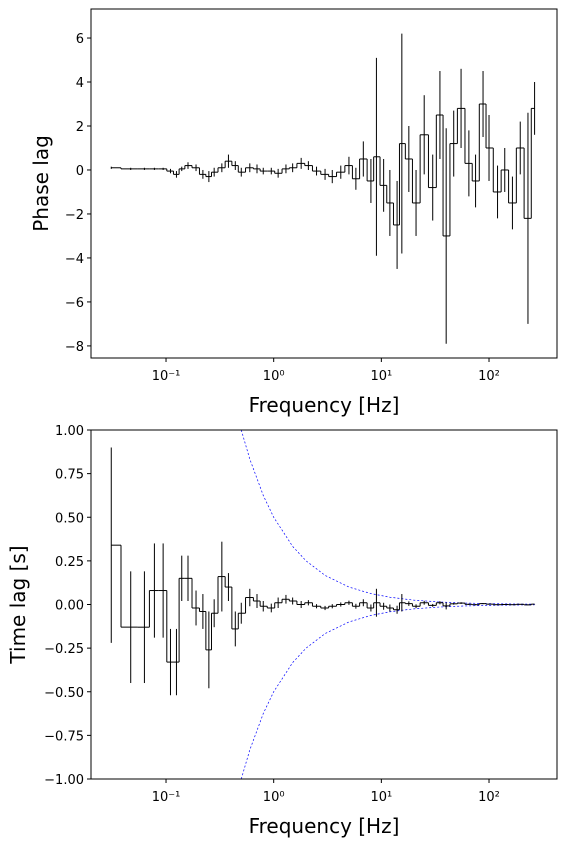 Image resolution: width=565 pixels, height=850 pixels. Describe the element at coordinates (80, 127) in the screenshot. I see `y-tick-label: 2` at that location.